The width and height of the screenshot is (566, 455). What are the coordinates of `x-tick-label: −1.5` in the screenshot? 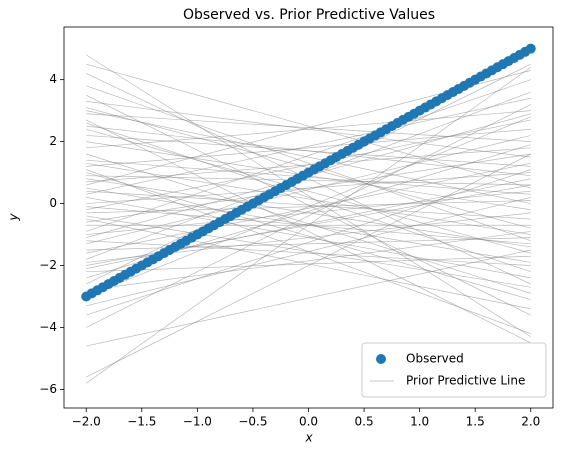 It's located at (141, 422).